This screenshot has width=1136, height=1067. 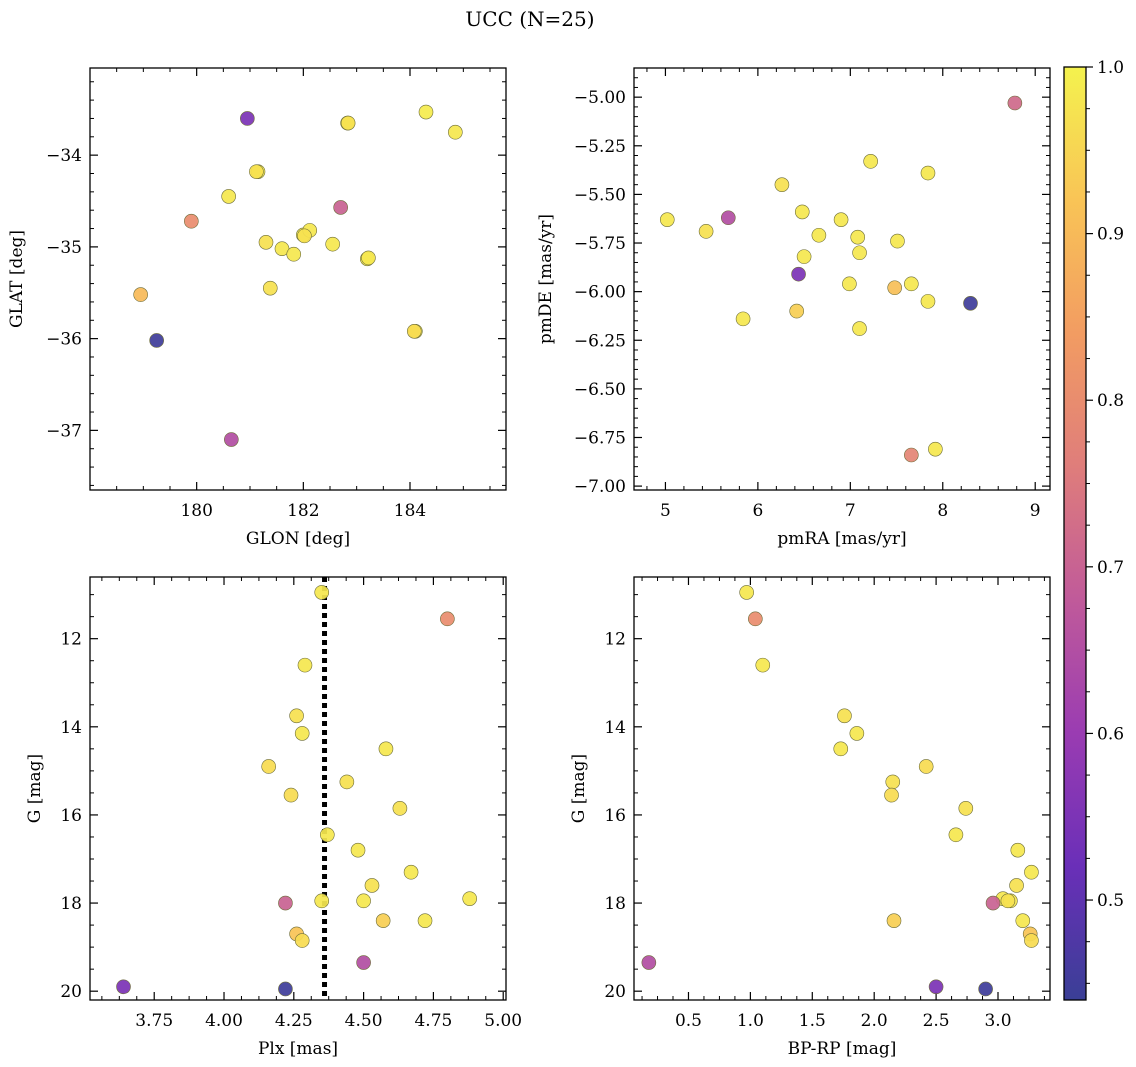 What do you see at coordinates (1035, 511) in the screenshot?
I see `x-tick-label: 9` at bounding box center [1035, 511].